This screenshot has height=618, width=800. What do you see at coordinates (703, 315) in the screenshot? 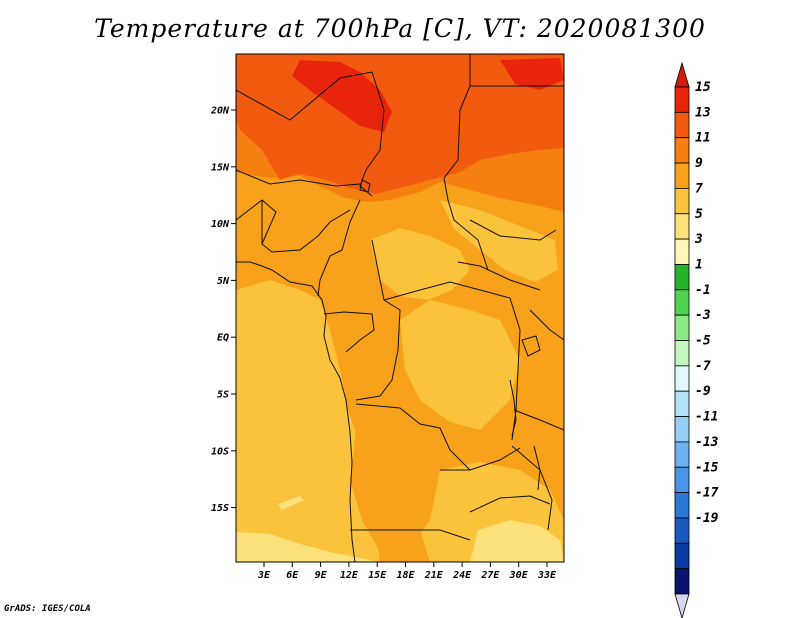
I see `colorbar-label: -3` at bounding box center [703, 315].